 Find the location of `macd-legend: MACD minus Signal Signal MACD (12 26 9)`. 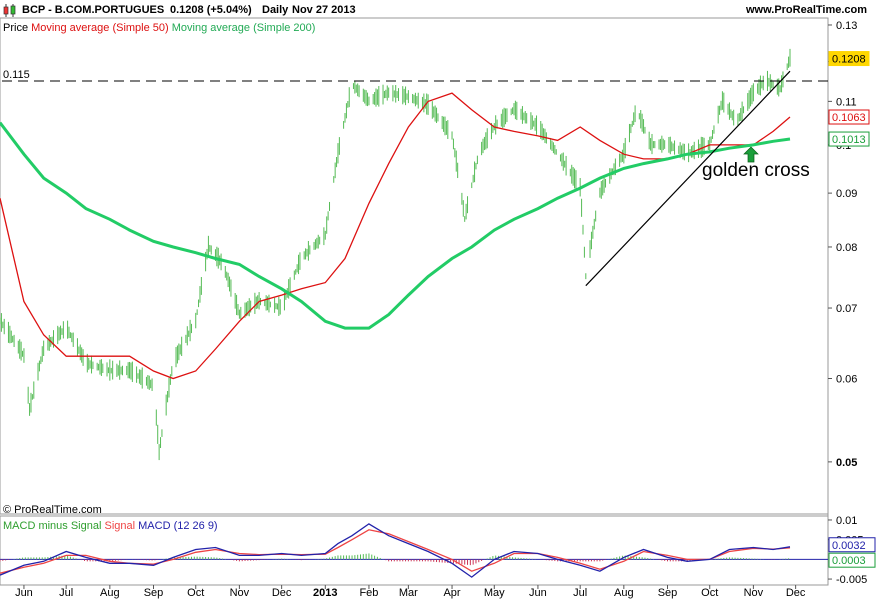

macd-legend: MACD minus Signal Signal MACD (12 26 9) is located at coordinates (110, 526).